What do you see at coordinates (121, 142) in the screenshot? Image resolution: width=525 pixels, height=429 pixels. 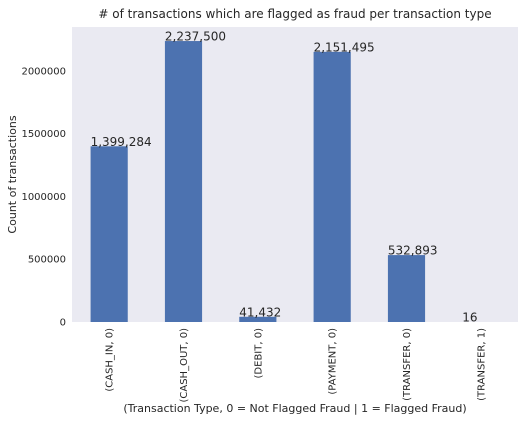 I see `data-label: 1,399,284` at bounding box center [121, 142].